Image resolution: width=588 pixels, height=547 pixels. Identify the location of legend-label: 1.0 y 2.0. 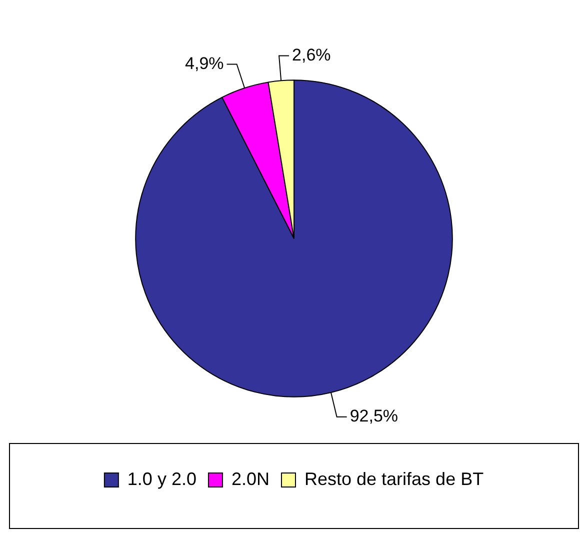
(161, 478).